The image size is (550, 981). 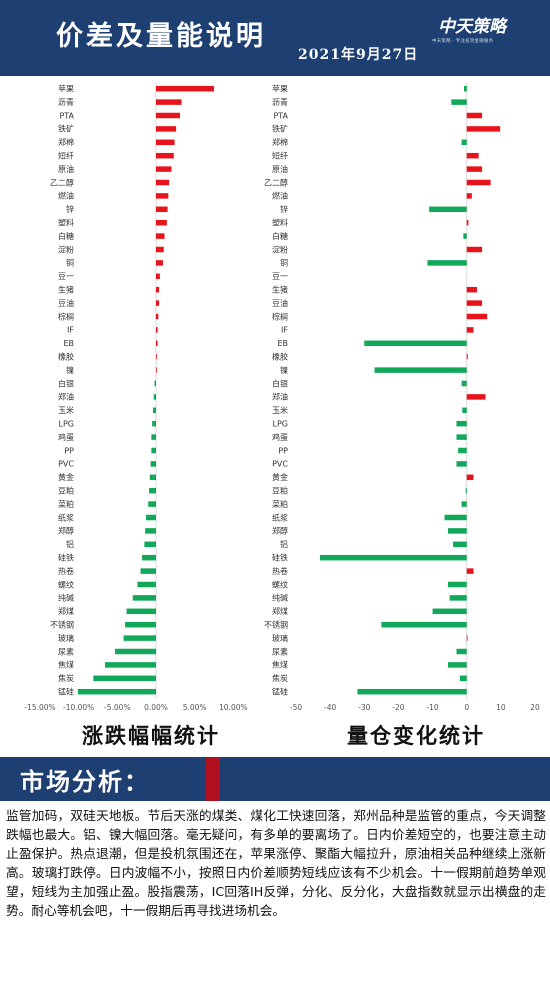 What do you see at coordinates (66, 678) in the screenshot?
I see `change-category-label: 焦炭` at bounding box center [66, 678].